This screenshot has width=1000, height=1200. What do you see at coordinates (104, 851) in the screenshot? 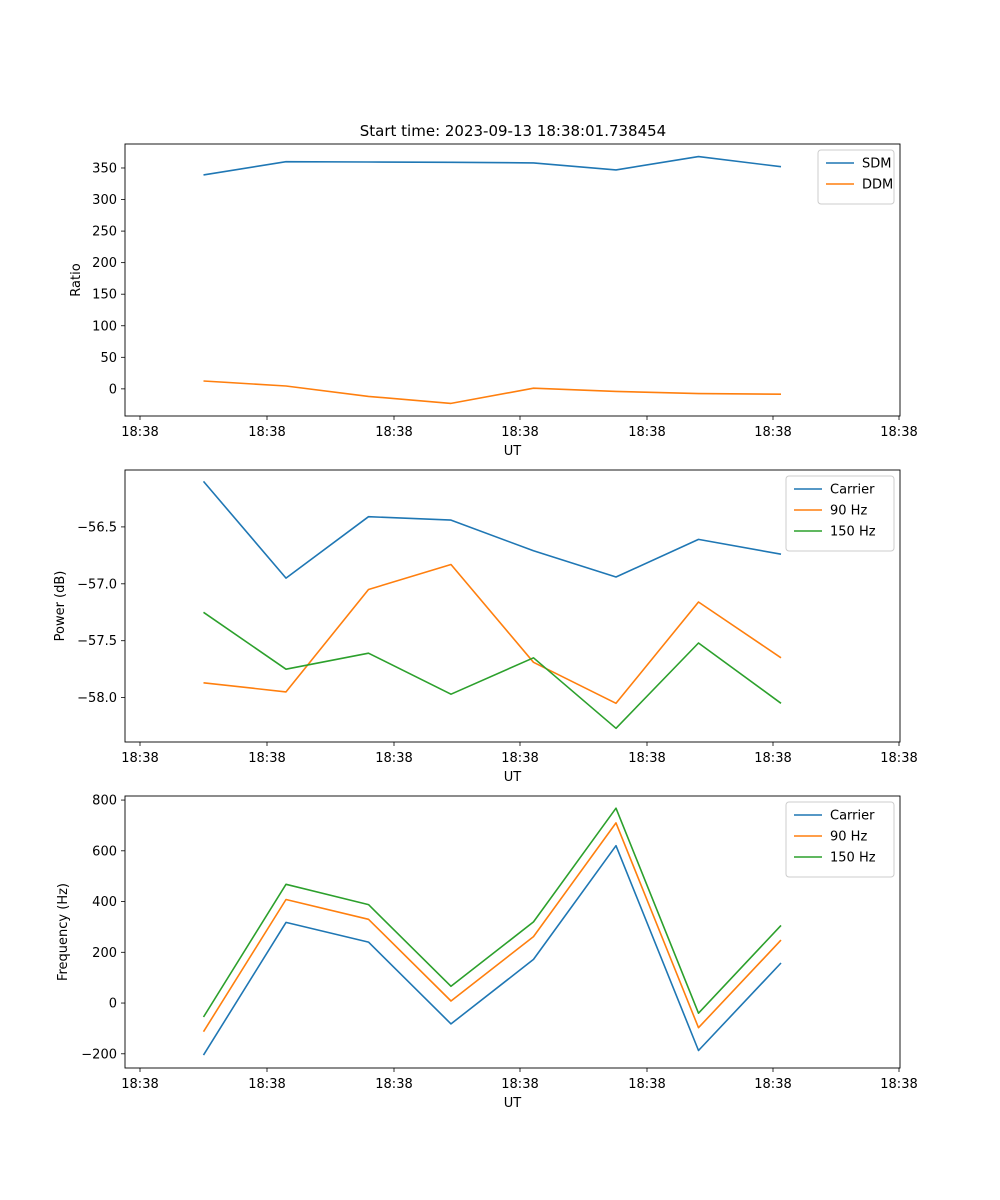
I see `y-tick-label: 600` at bounding box center [104, 851].